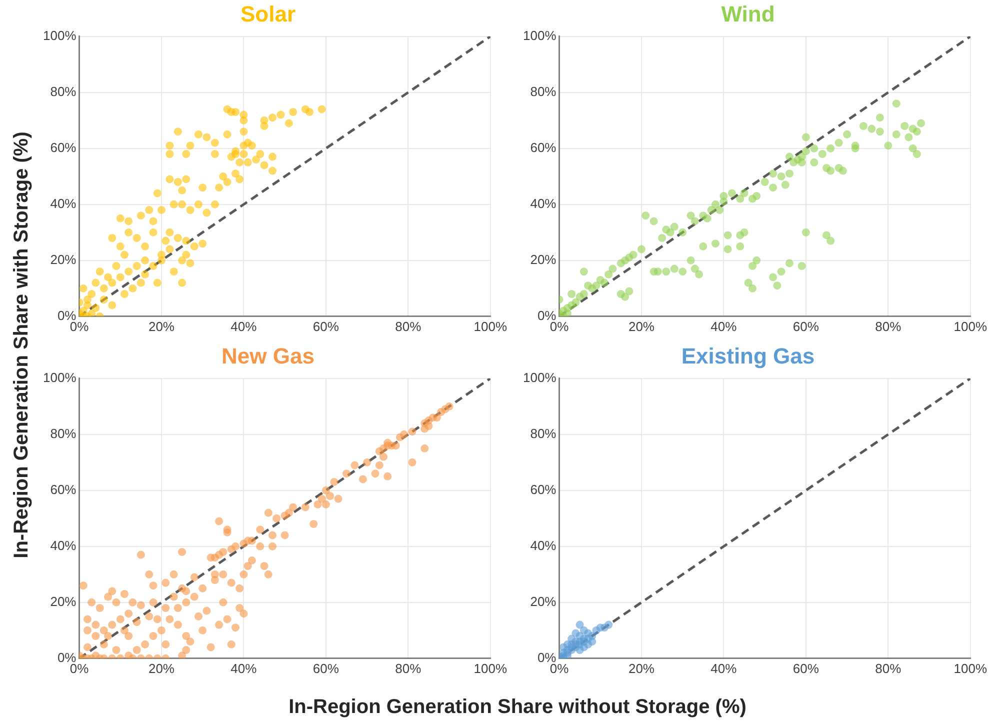  Describe the element at coordinates (268, 355) in the screenshot. I see `chart-title: New Gas` at that location.